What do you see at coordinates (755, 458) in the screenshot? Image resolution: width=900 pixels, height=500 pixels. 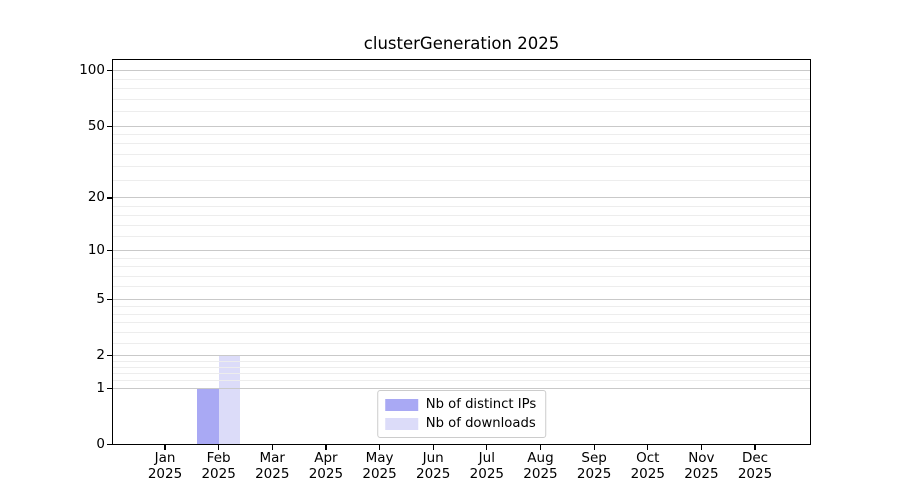 I see `x-tick-label-line: Dec` at bounding box center [755, 458].